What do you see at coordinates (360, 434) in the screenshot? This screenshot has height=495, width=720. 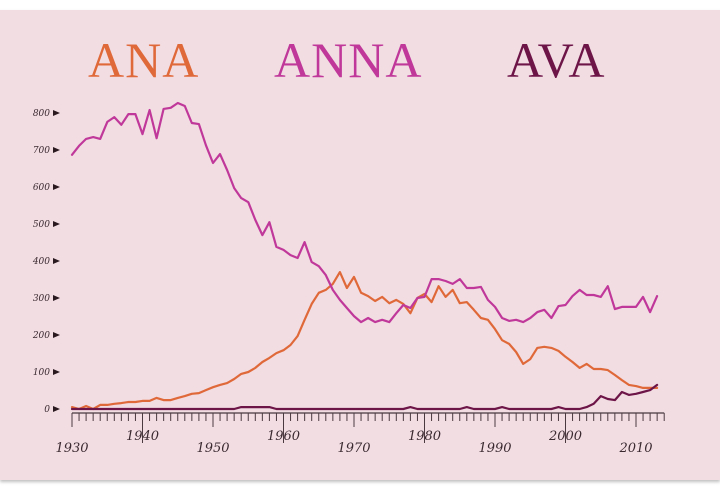 I see `x-axis: 1930 1940 1950 1960 1970 1980 1990 2000 2010` at bounding box center [360, 434].